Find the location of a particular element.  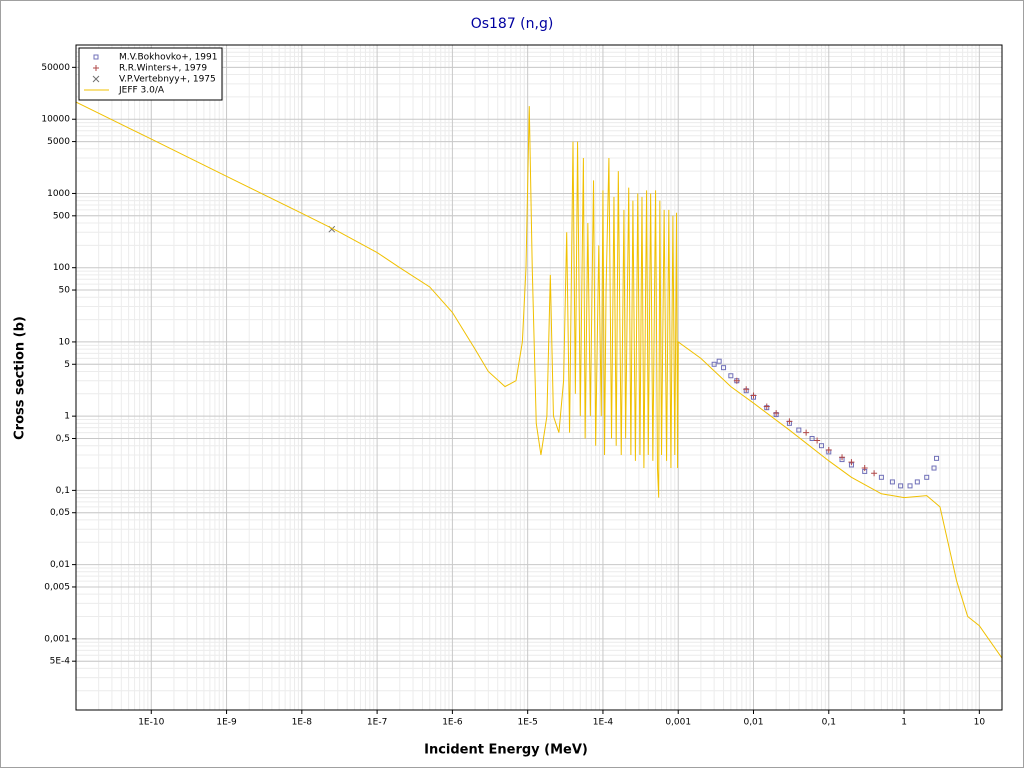

y-tick-label: 0,05 is located at coordinates (60, 513).